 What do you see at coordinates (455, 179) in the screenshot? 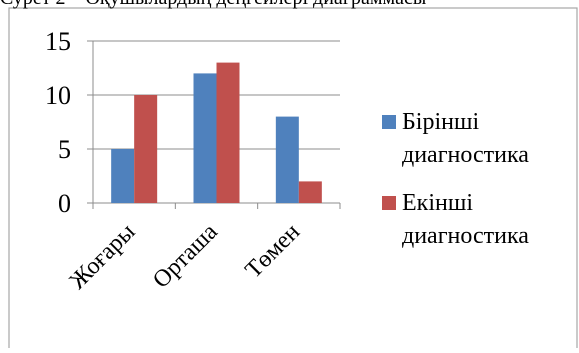
I see `legend: Бірінші диагностика Екінші диагностика` at bounding box center [455, 179].